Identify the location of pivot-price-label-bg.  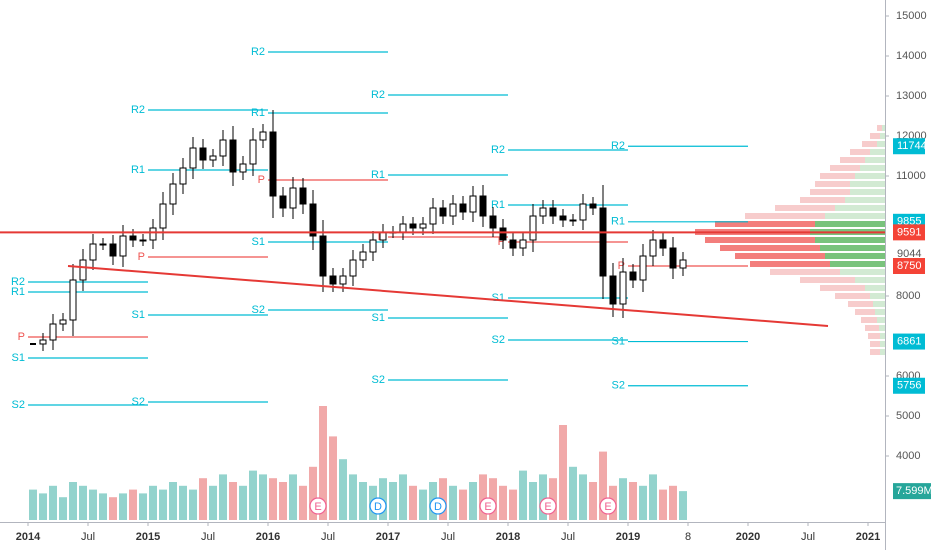
(909, 385).